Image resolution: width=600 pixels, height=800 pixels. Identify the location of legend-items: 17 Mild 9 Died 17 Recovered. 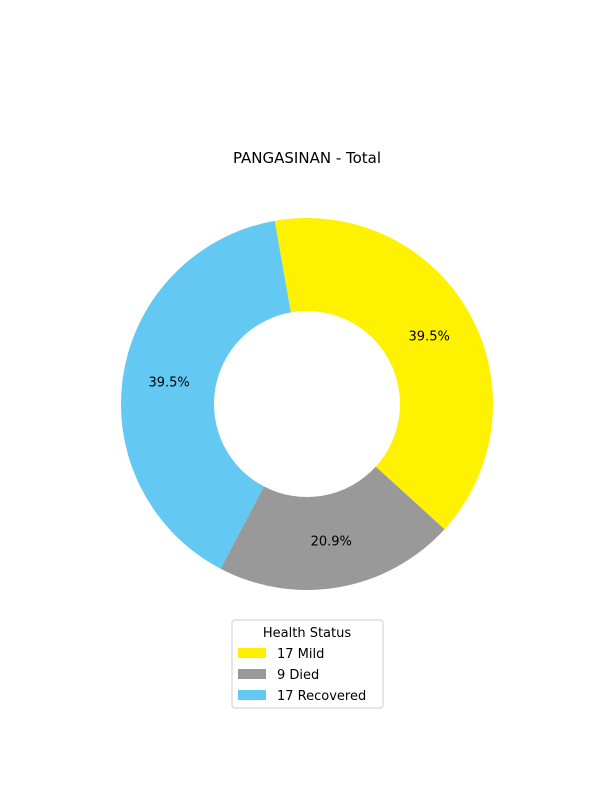
(302, 675).